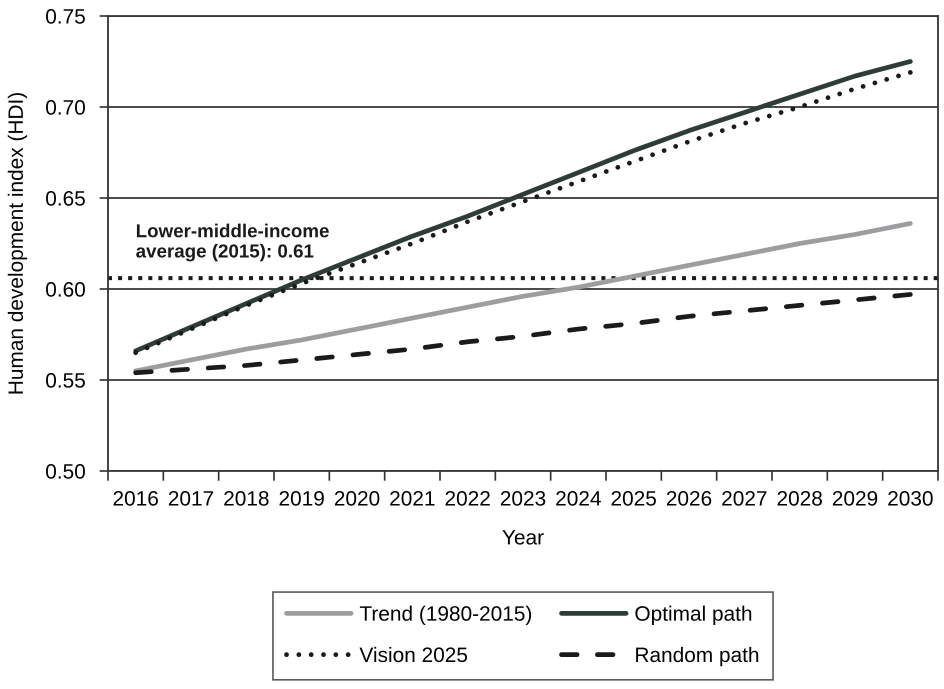 Image resolution: width=944 pixels, height=689 pixels. Describe the element at coordinates (65, 16) in the screenshot. I see `y-tick-label: 0.75` at that location.